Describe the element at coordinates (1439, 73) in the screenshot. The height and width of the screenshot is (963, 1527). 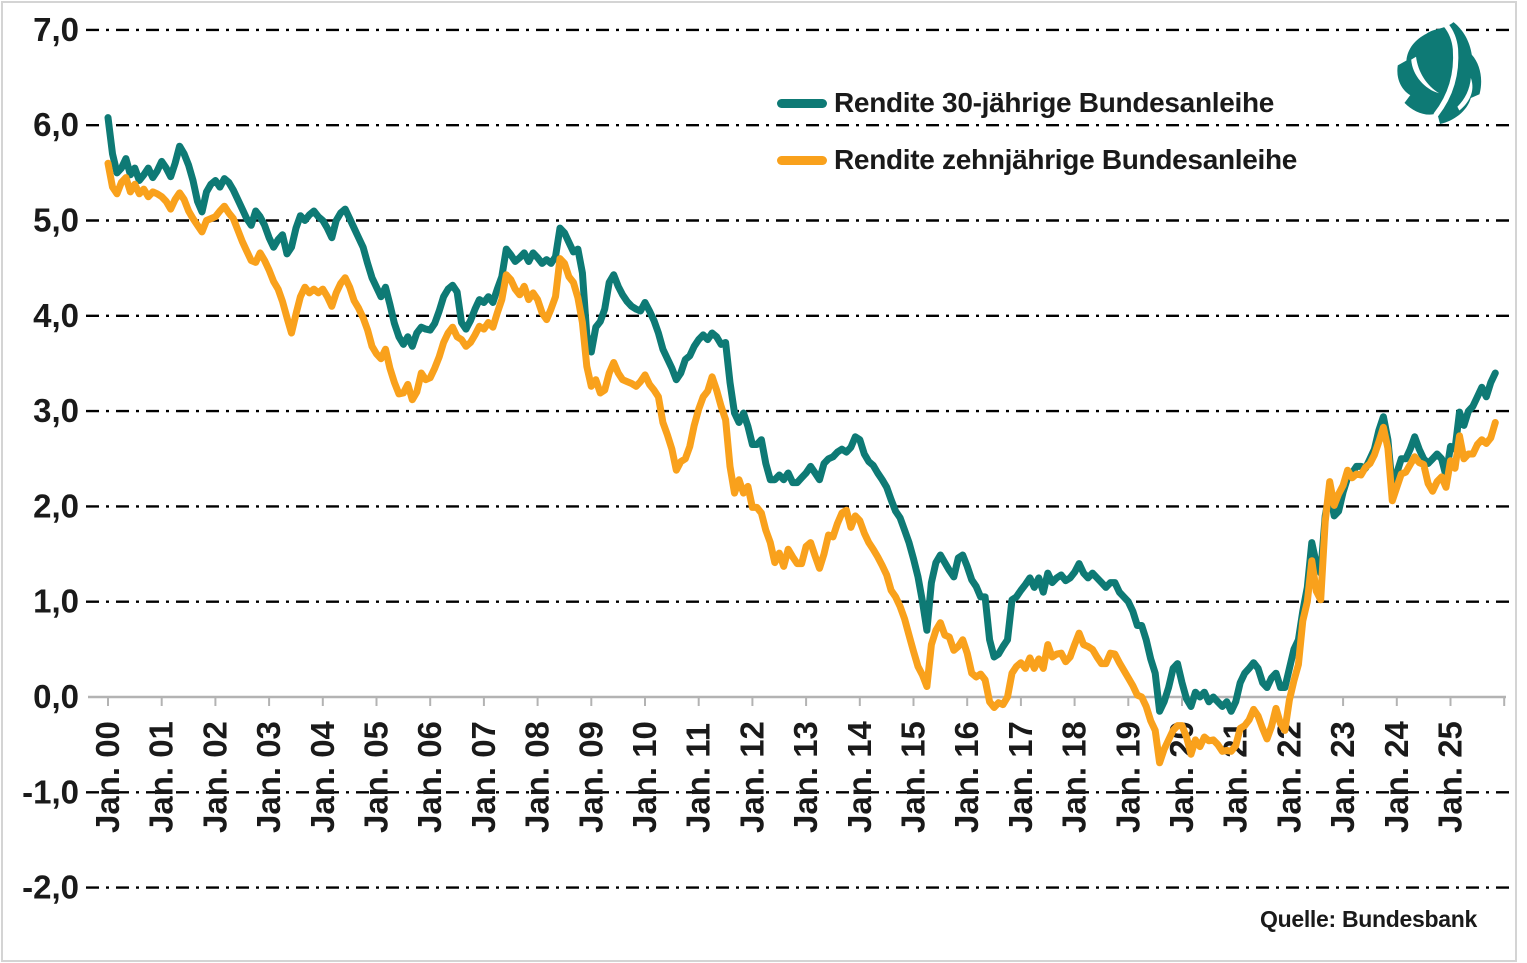
I see `leaf-logo-icon` at that location.